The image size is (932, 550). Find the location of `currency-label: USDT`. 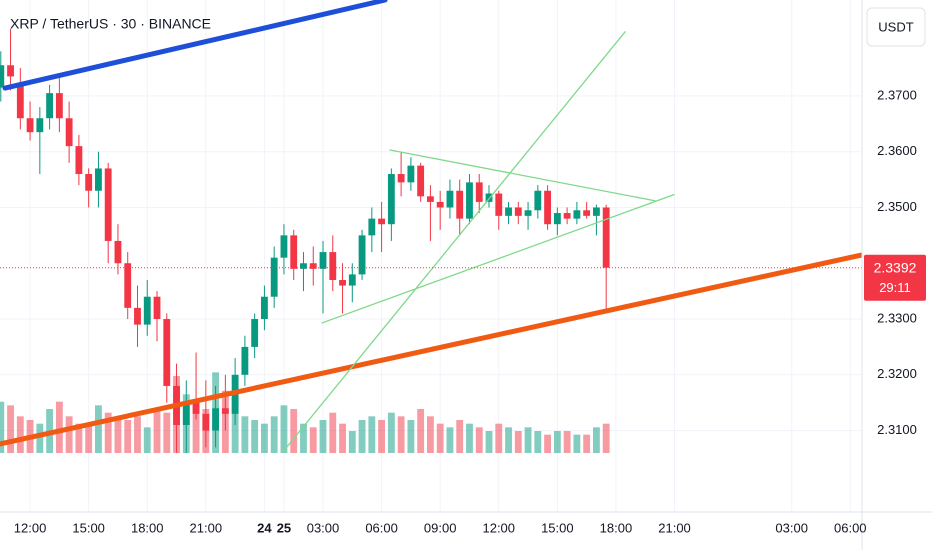

currency-label: USDT is located at coordinates (895, 26).